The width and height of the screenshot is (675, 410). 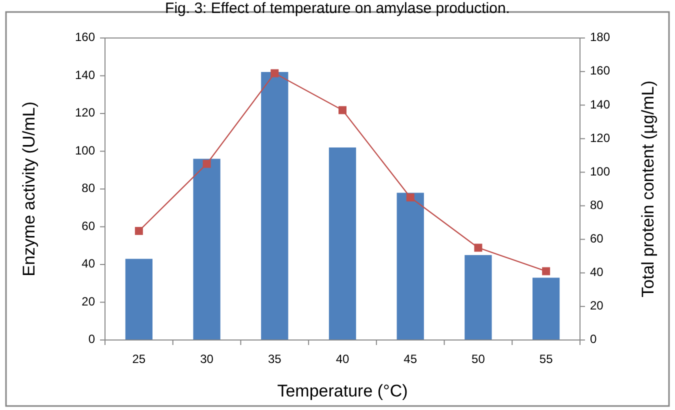 I want to click on y2-tick-label: 160, so click(x=600, y=71).